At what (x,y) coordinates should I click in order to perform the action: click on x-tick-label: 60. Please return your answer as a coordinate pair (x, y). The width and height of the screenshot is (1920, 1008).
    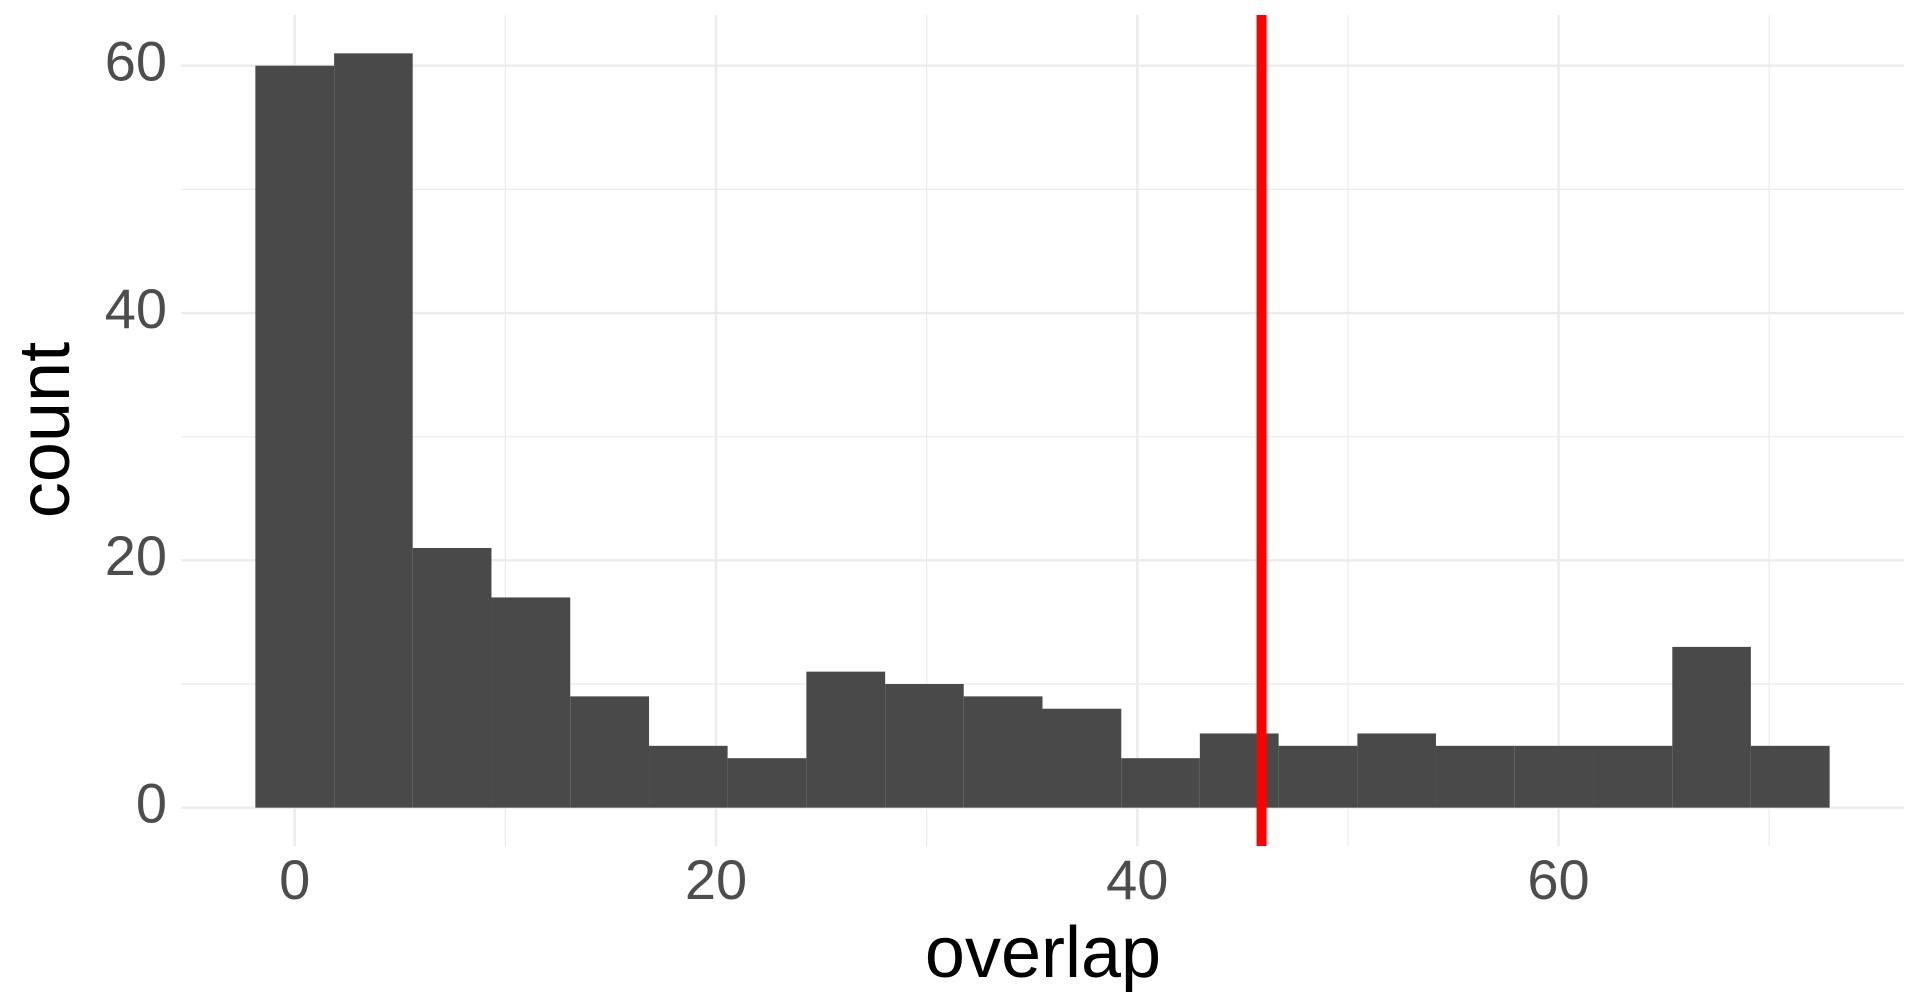
    Looking at the image, I should click on (1558, 879).